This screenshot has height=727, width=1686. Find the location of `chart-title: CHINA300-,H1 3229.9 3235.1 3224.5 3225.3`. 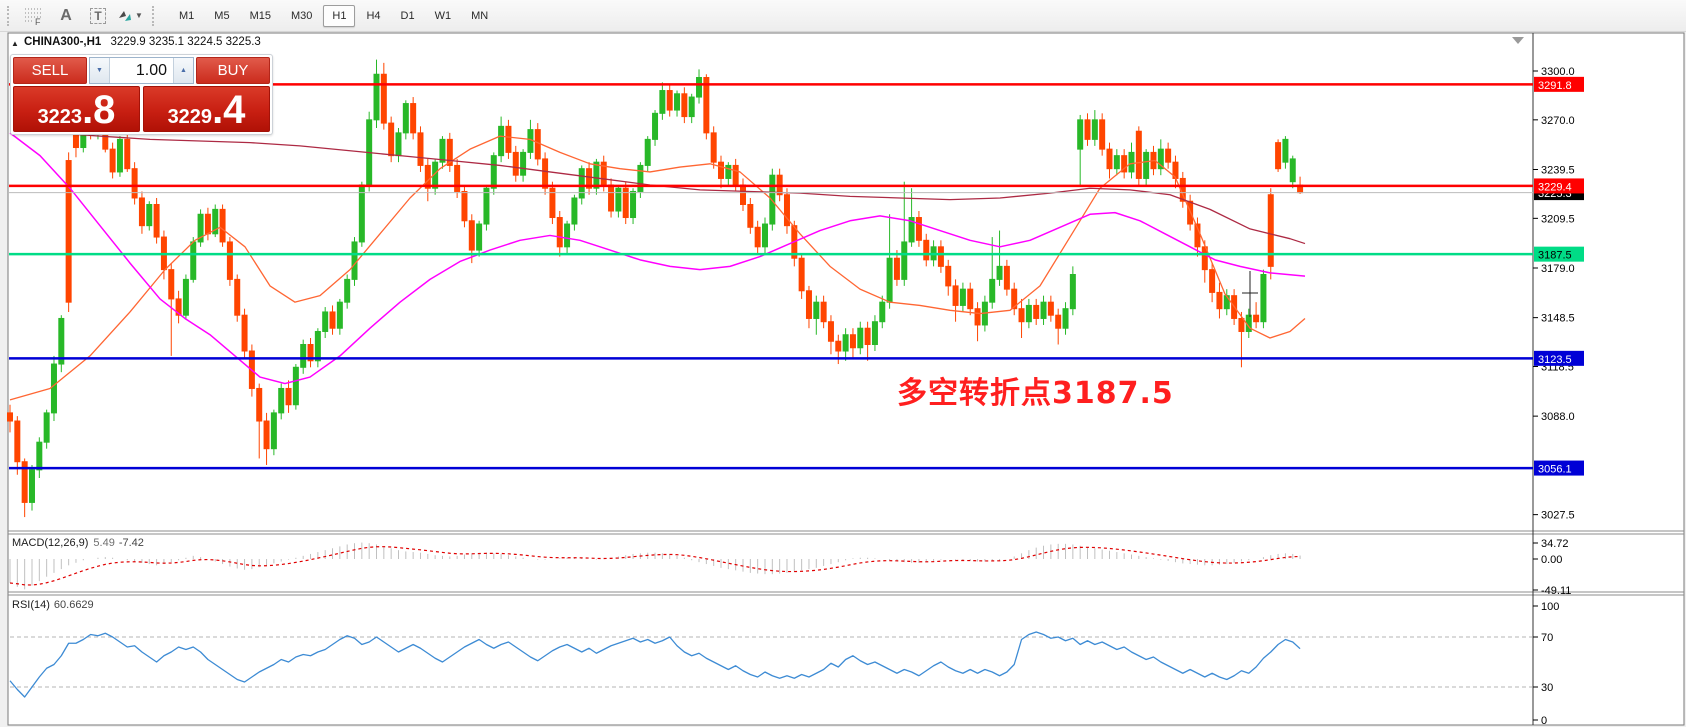

chart-title: CHINA300-,H1 3229.9 3235.1 3224.5 3225.3 is located at coordinates (142, 42).